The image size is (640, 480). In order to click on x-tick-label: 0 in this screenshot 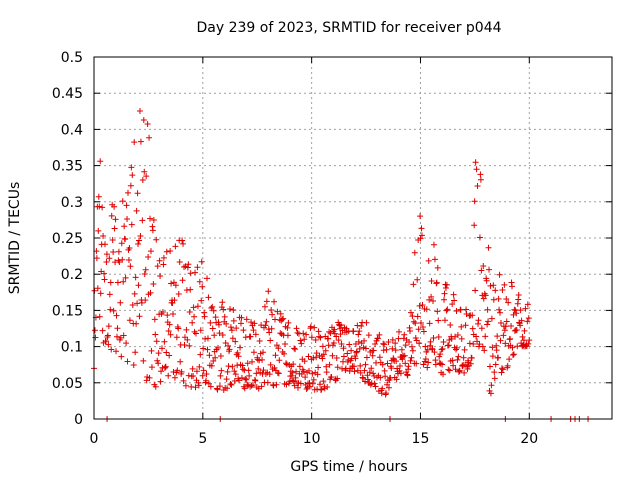, I will do `click(94, 439)`.